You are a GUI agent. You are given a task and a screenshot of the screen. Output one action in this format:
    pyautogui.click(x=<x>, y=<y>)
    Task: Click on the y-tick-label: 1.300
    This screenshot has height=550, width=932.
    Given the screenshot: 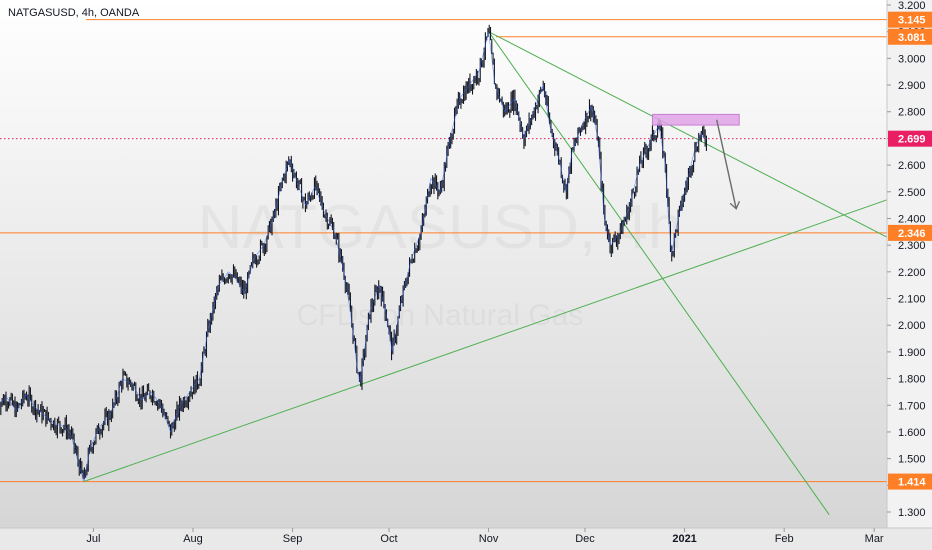 What is the action you would take?
    pyautogui.click(x=912, y=513)
    